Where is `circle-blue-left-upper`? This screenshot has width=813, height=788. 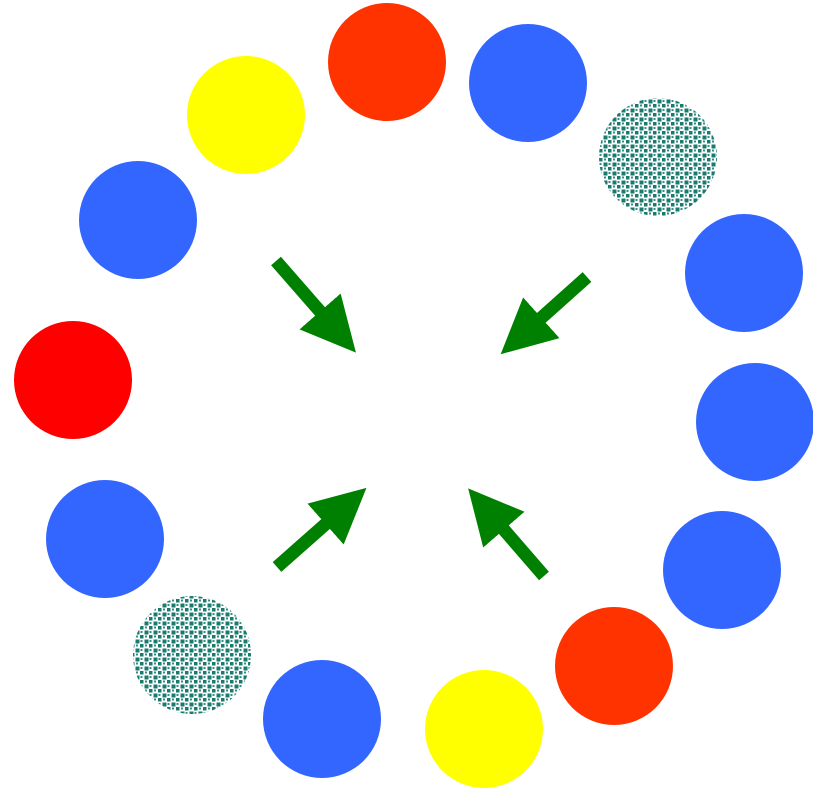
circle-blue-left-upper is located at coordinates (138, 220).